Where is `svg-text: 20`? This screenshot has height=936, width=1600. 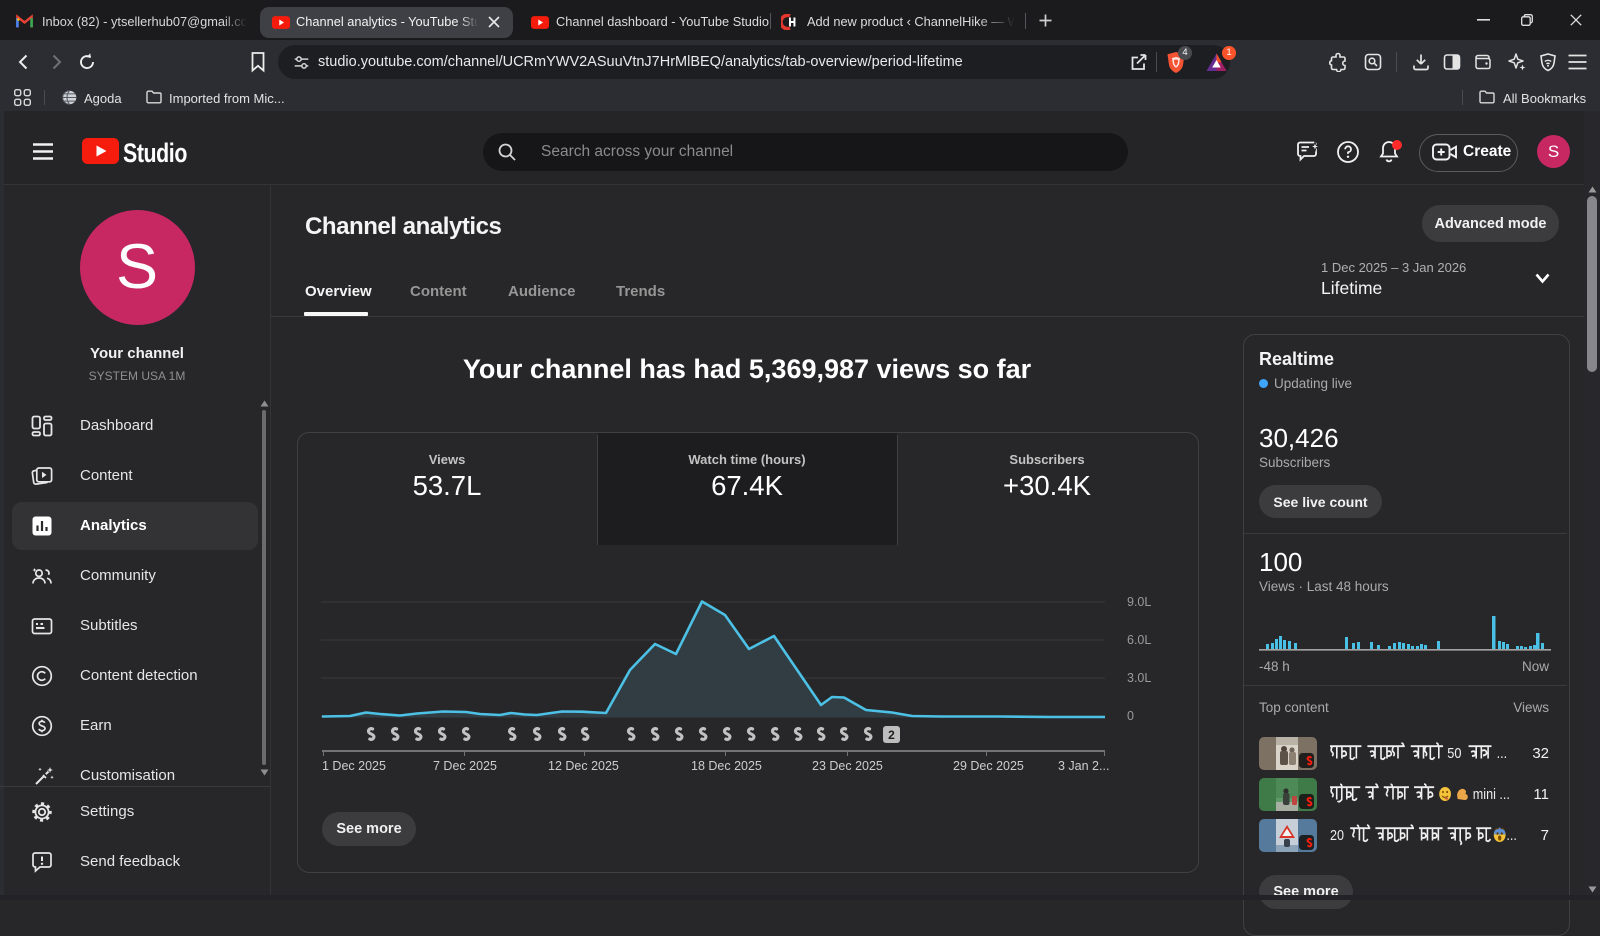 svg-text: 20 is located at coordinates (1337, 834).